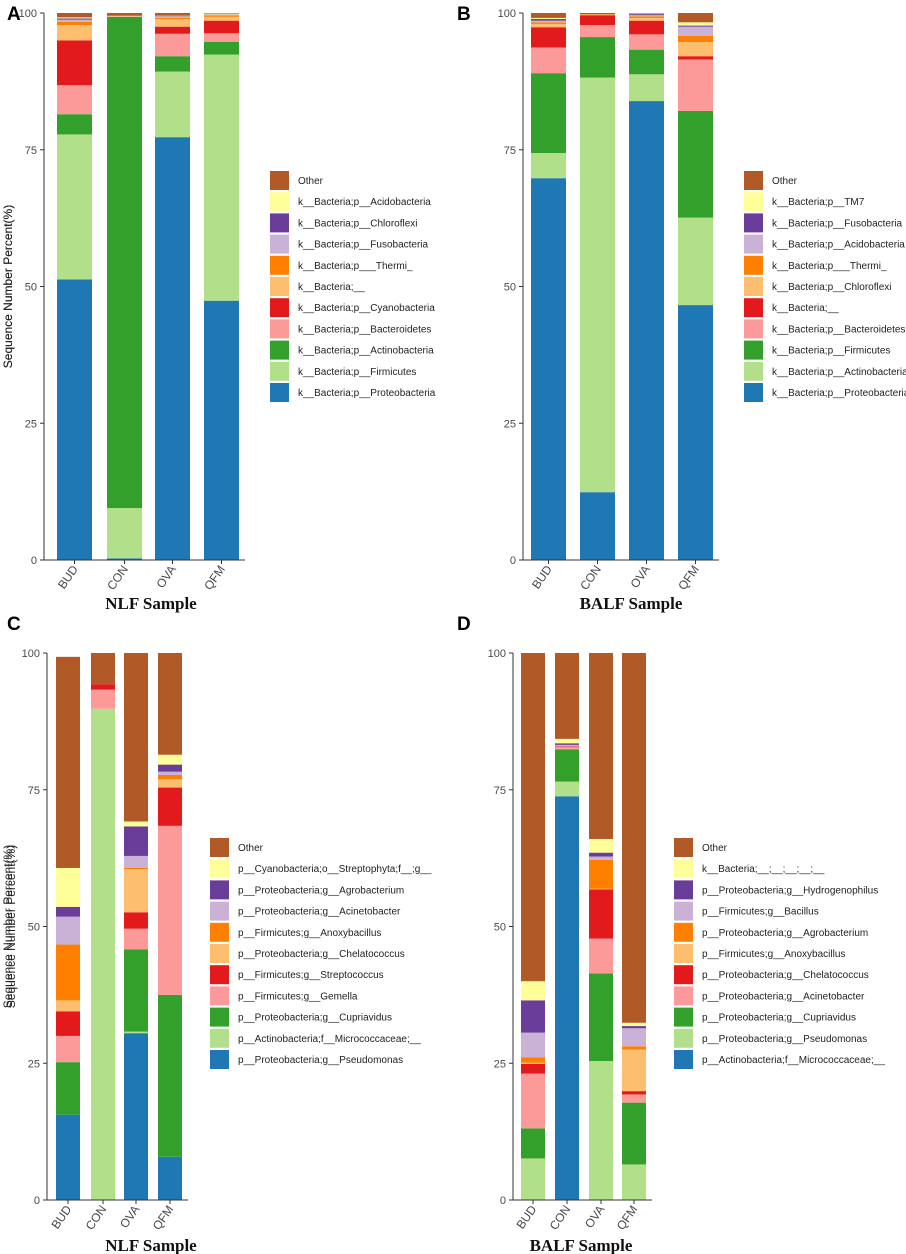  Describe the element at coordinates (136, 920) in the screenshot. I see `bar-segment: OVA – p__Firmicutes;g__Streptococcus: 3` at that location.